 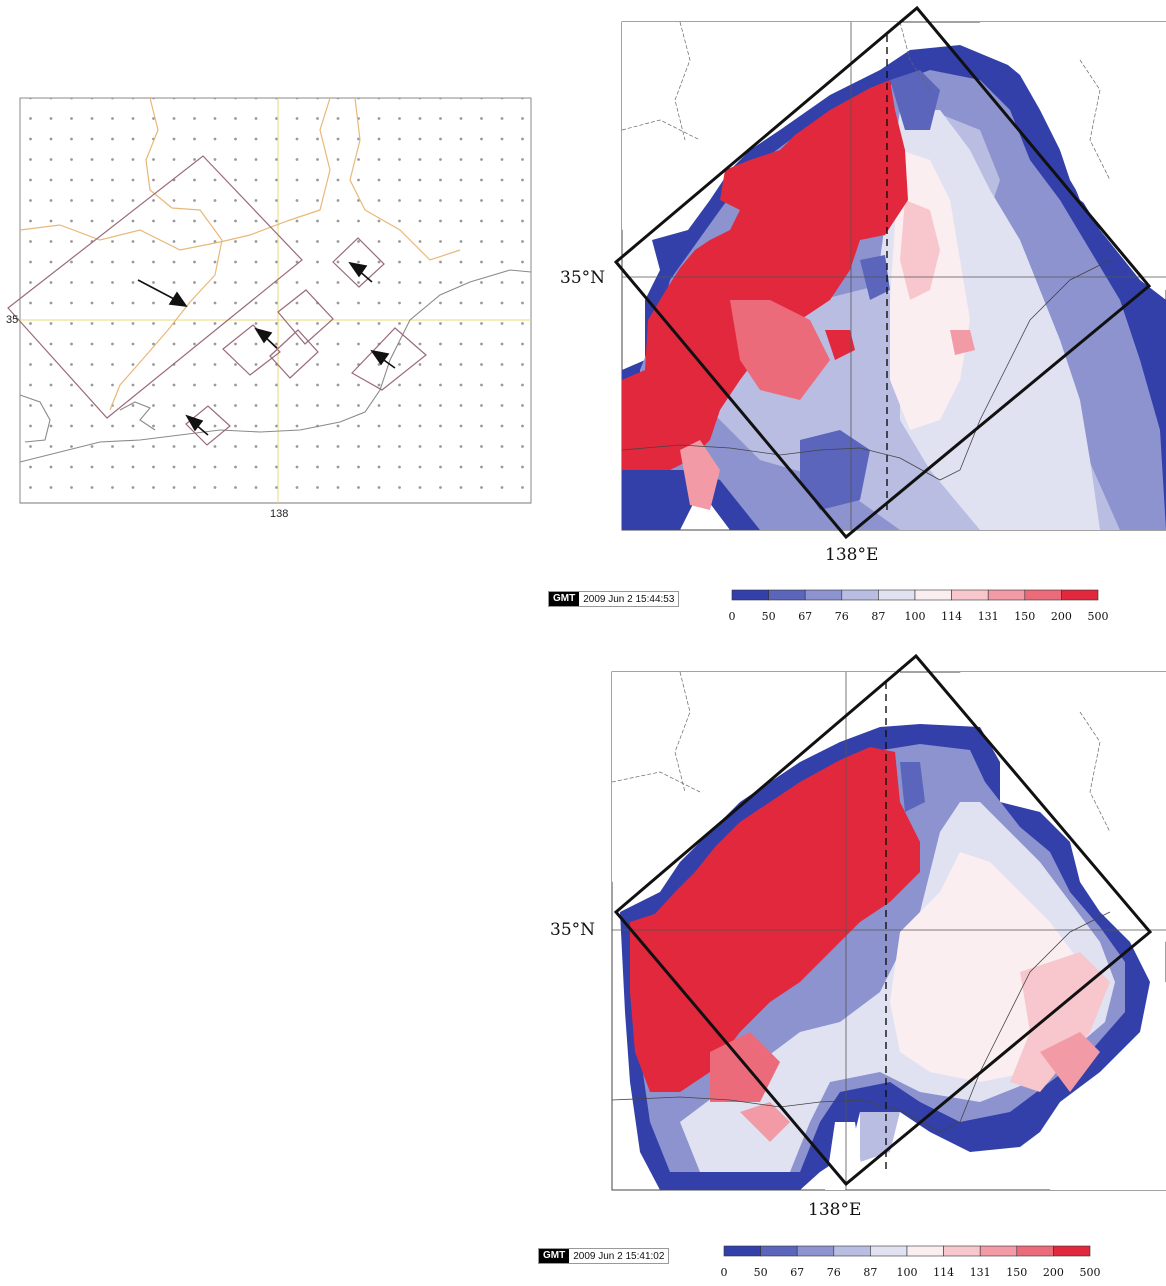 What do you see at coordinates (765, 275) in the screenshot?
I see `value-region-high` at bounding box center [765, 275].